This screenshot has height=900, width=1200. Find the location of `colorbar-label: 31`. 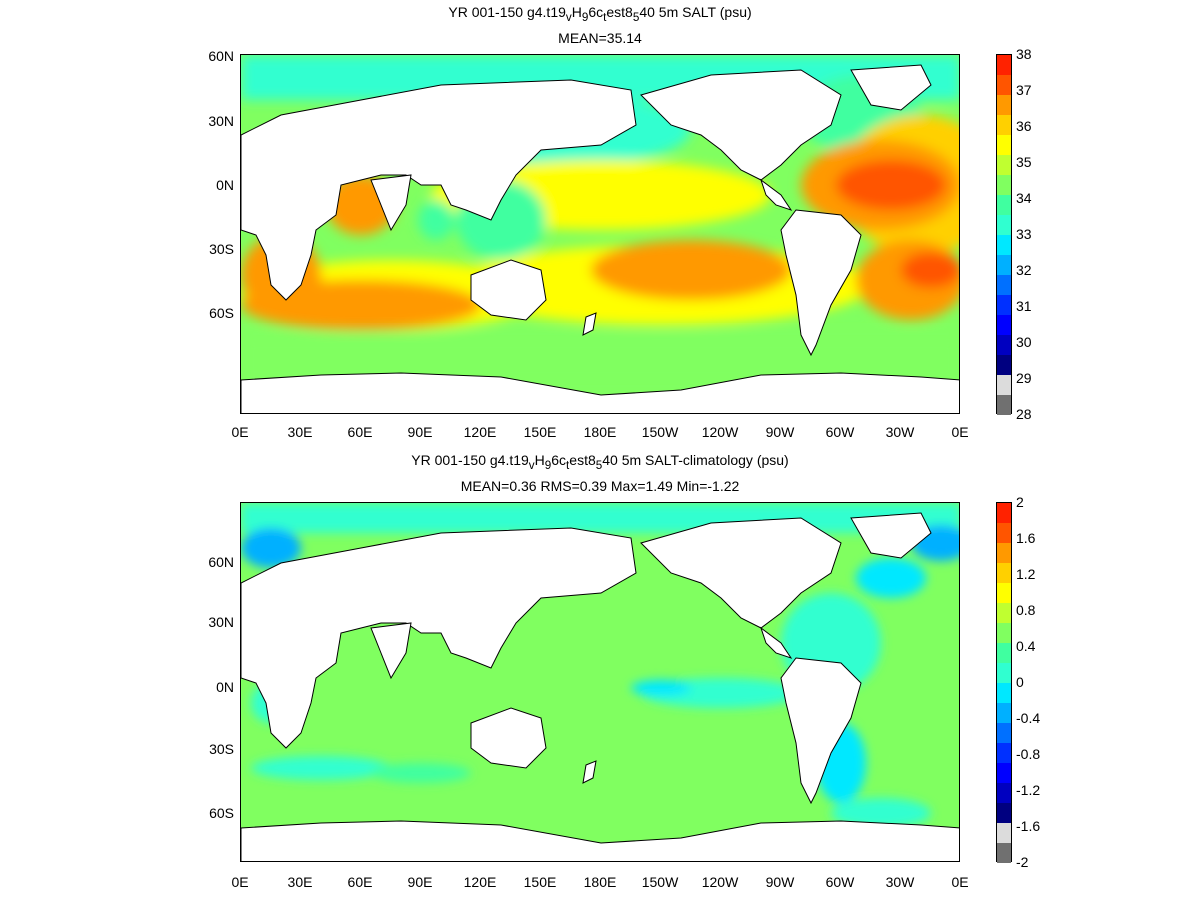

colorbar-label: 31 is located at coordinates (1024, 306).